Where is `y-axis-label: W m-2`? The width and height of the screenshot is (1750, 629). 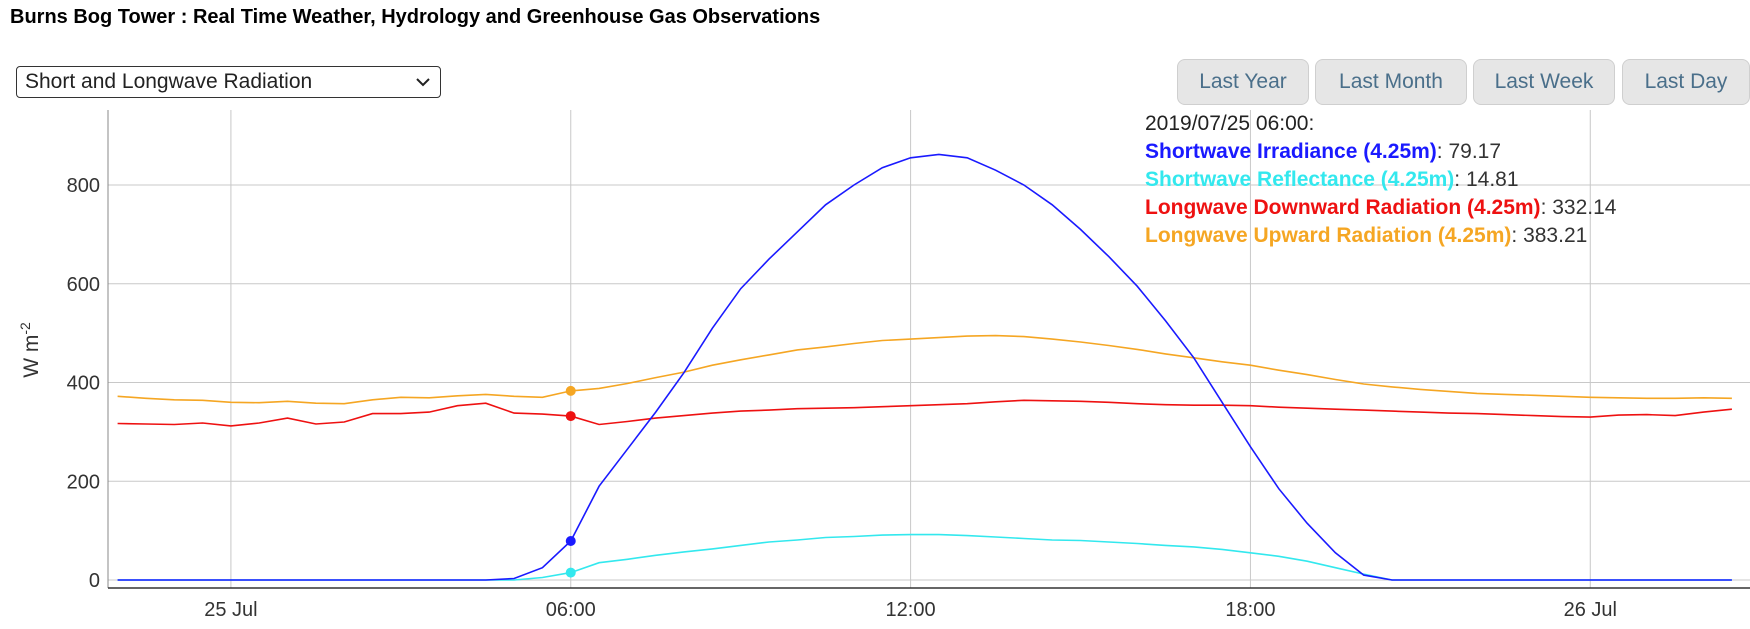
y-axis-label: W m-2 is located at coordinates (30, 350).